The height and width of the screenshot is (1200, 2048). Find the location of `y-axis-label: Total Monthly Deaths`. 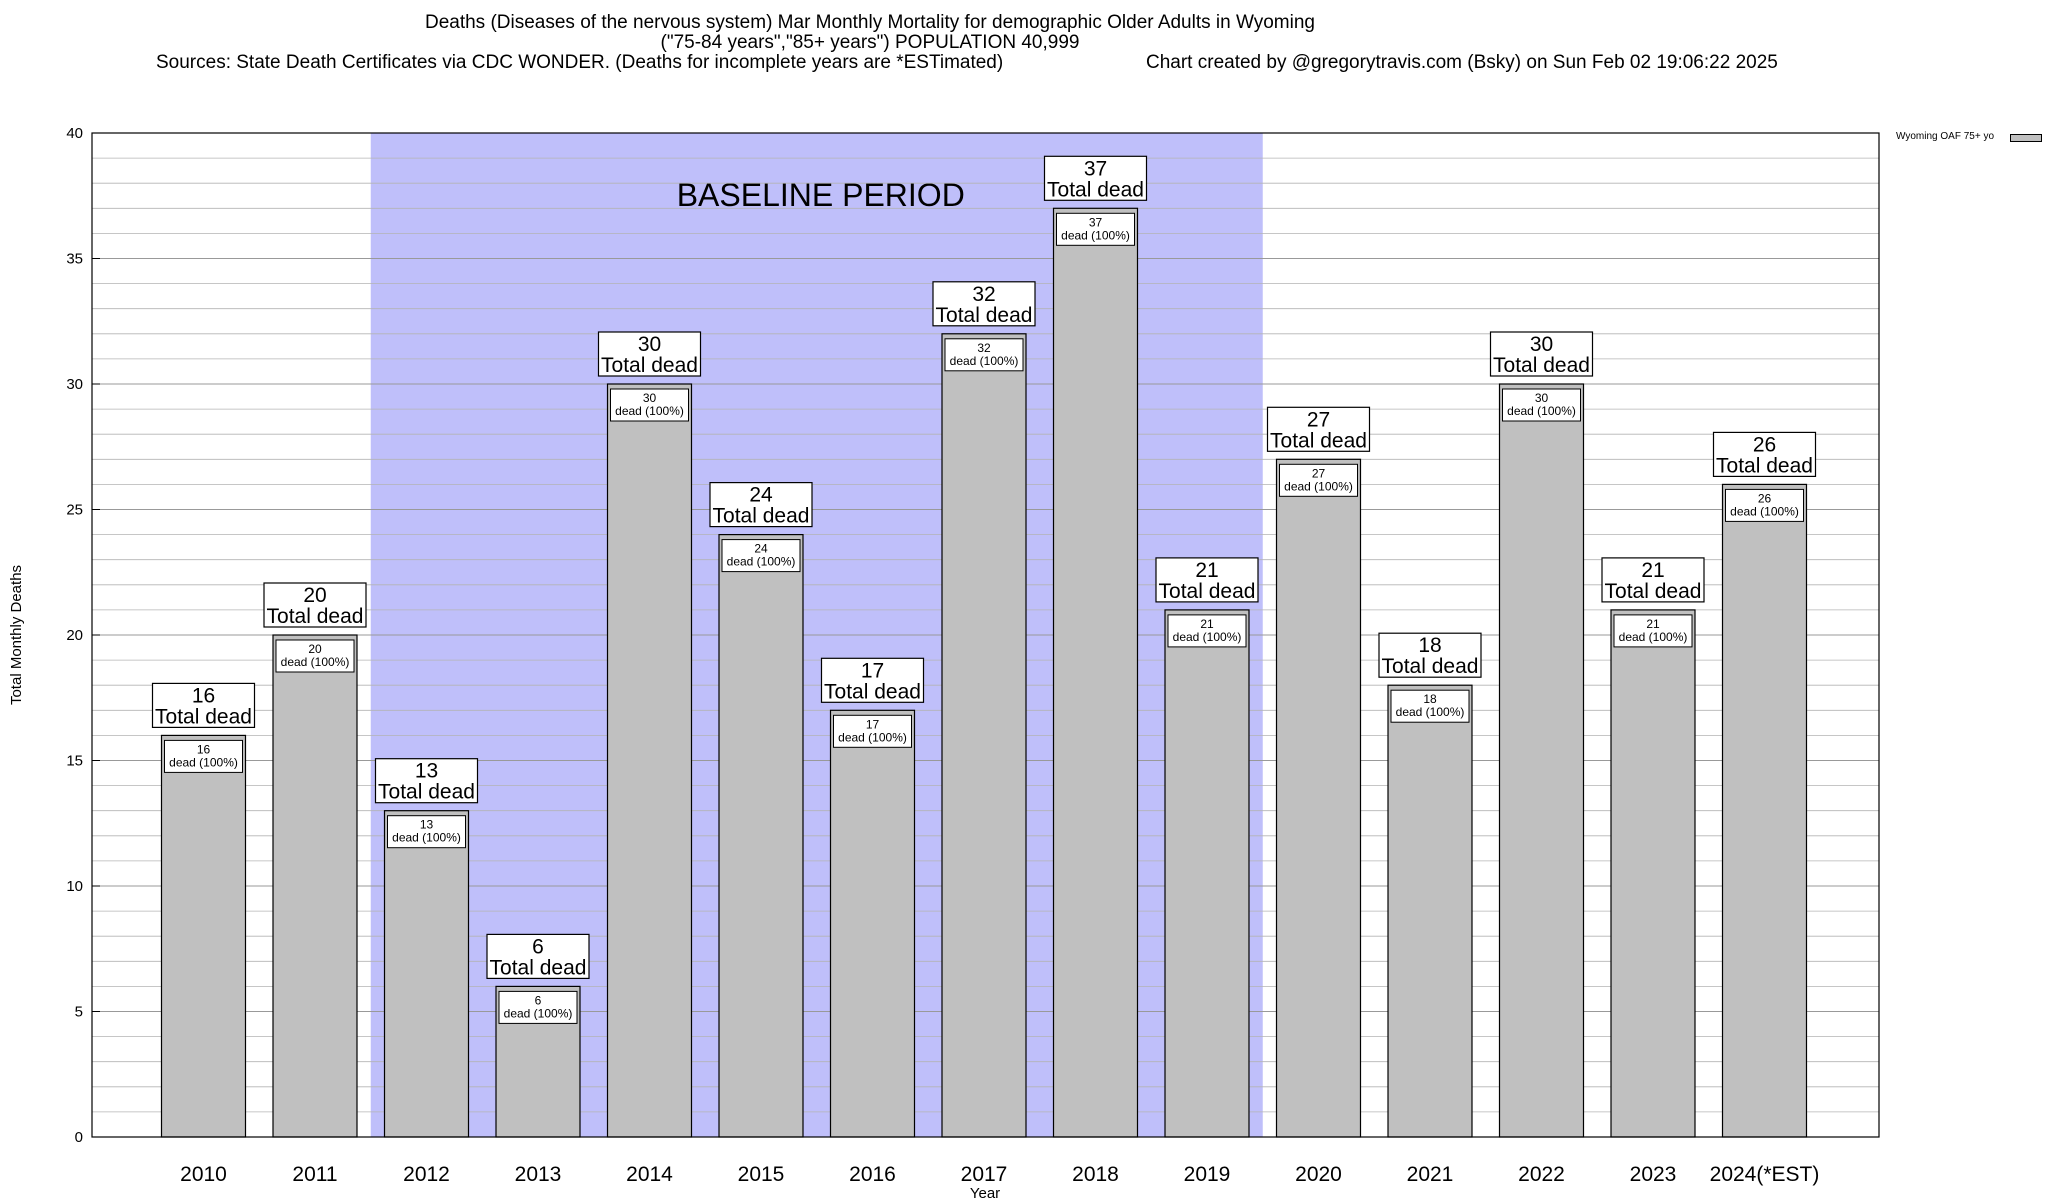

y-axis-label: Total Monthly Deaths is located at coordinates (16, 635).